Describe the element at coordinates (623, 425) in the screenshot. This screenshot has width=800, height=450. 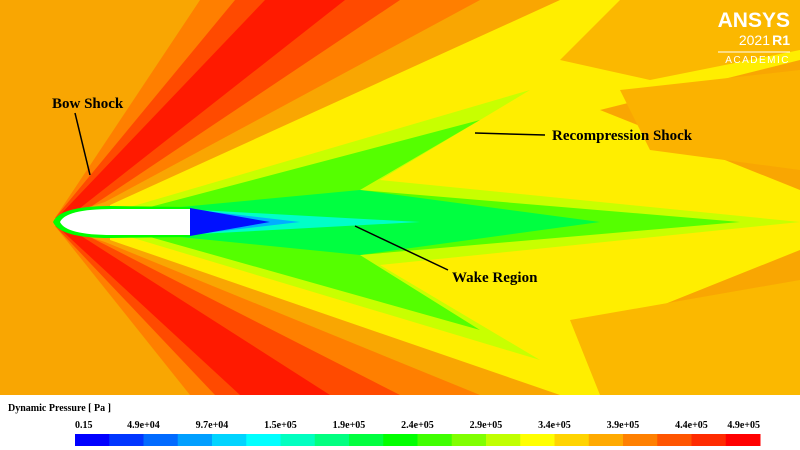
I see `colorbar-label: 3.9e+05` at that location.